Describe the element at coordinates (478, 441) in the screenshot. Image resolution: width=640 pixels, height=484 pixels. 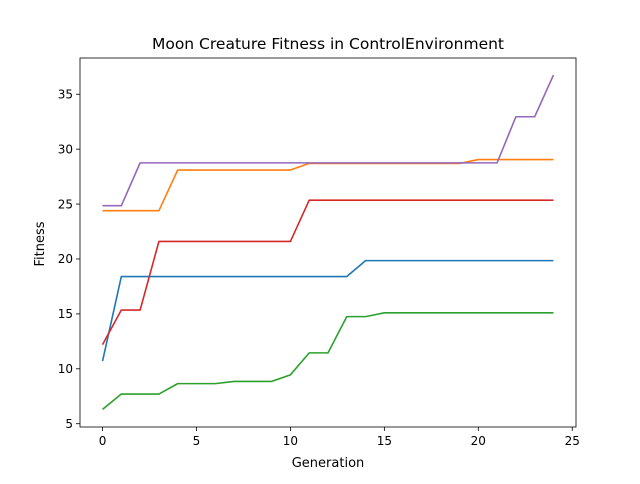
I see `x-tick-label: 20` at that location.